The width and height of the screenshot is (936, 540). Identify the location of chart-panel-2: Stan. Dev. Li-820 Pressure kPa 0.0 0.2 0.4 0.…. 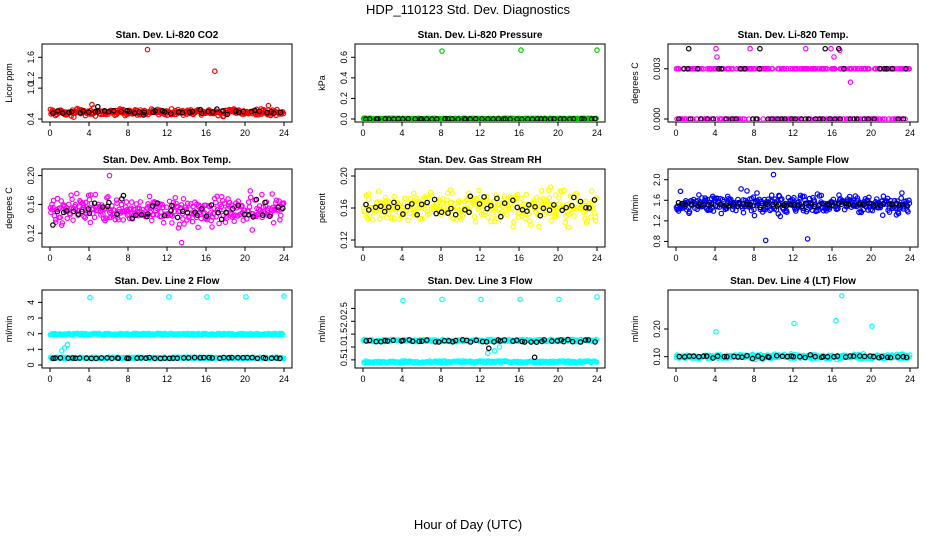
(461, 84).